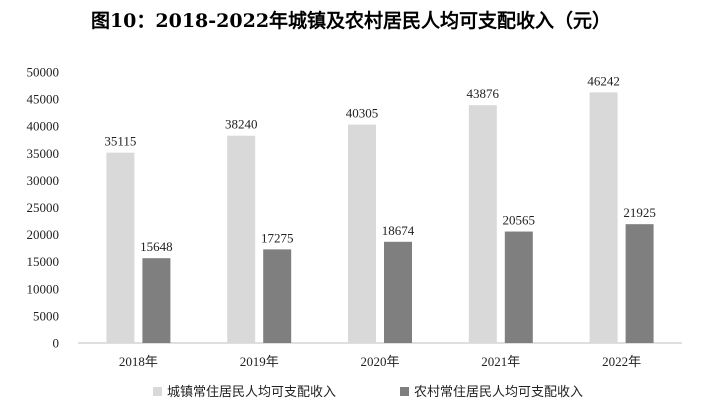 Image resolution: width=702 pixels, height=416 pixels. What do you see at coordinates (43, 72) in the screenshot?
I see `y-tick-label: 50000` at bounding box center [43, 72].